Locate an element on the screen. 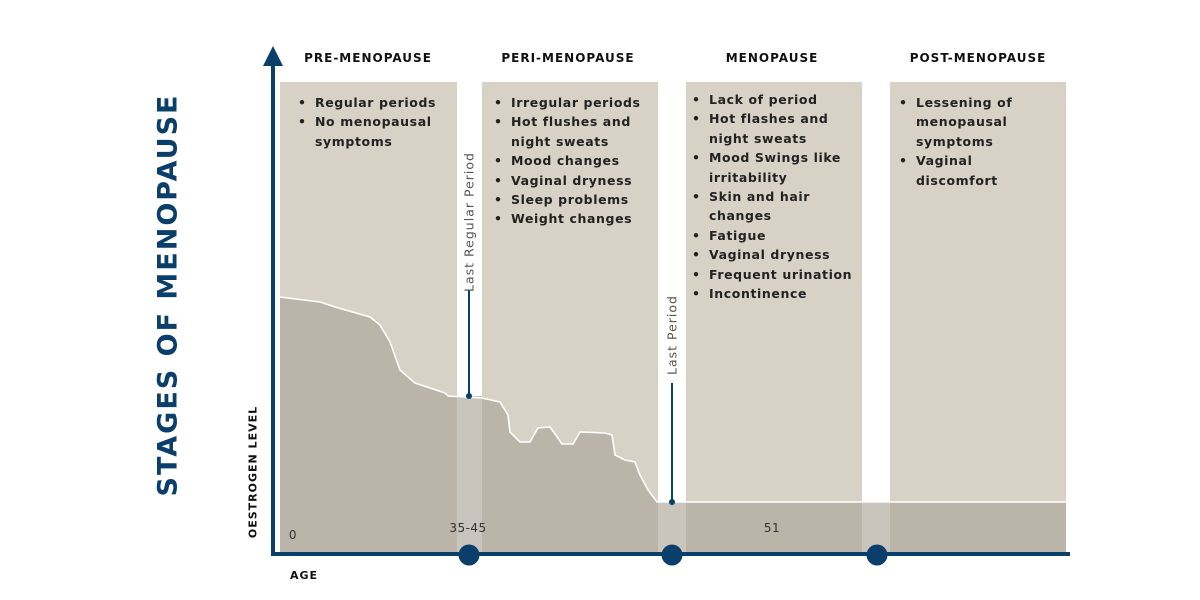 The width and height of the screenshot is (1200, 600). stage-title-pre: PRE-MENOPAUSE is located at coordinates (368, 58).